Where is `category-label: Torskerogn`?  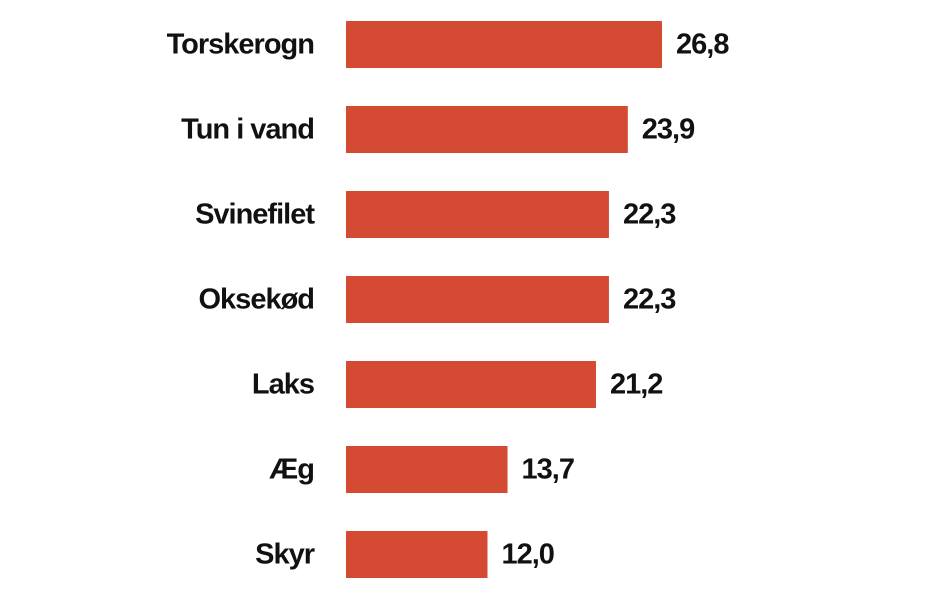 category-label: Torskerogn is located at coordinates (240, 45).